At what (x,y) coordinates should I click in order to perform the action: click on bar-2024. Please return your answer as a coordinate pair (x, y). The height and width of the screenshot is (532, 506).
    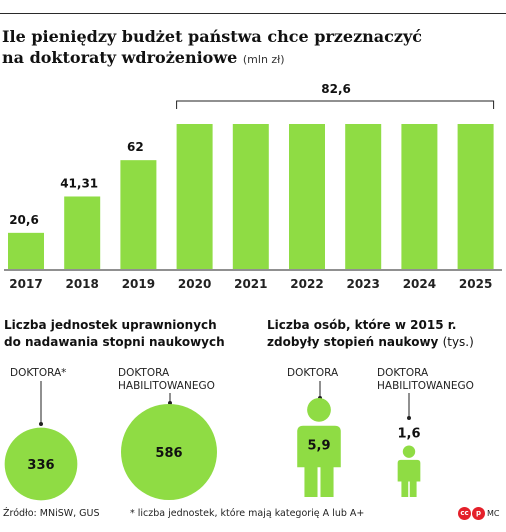
    Looking at the image, I should click on (419, 196).